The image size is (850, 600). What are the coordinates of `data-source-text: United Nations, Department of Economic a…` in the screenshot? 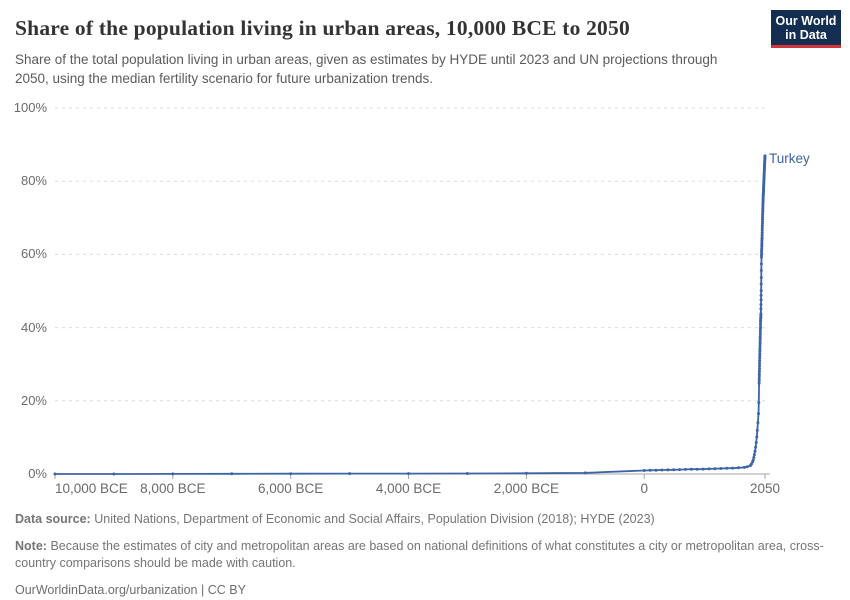 It's located at (374, 519).